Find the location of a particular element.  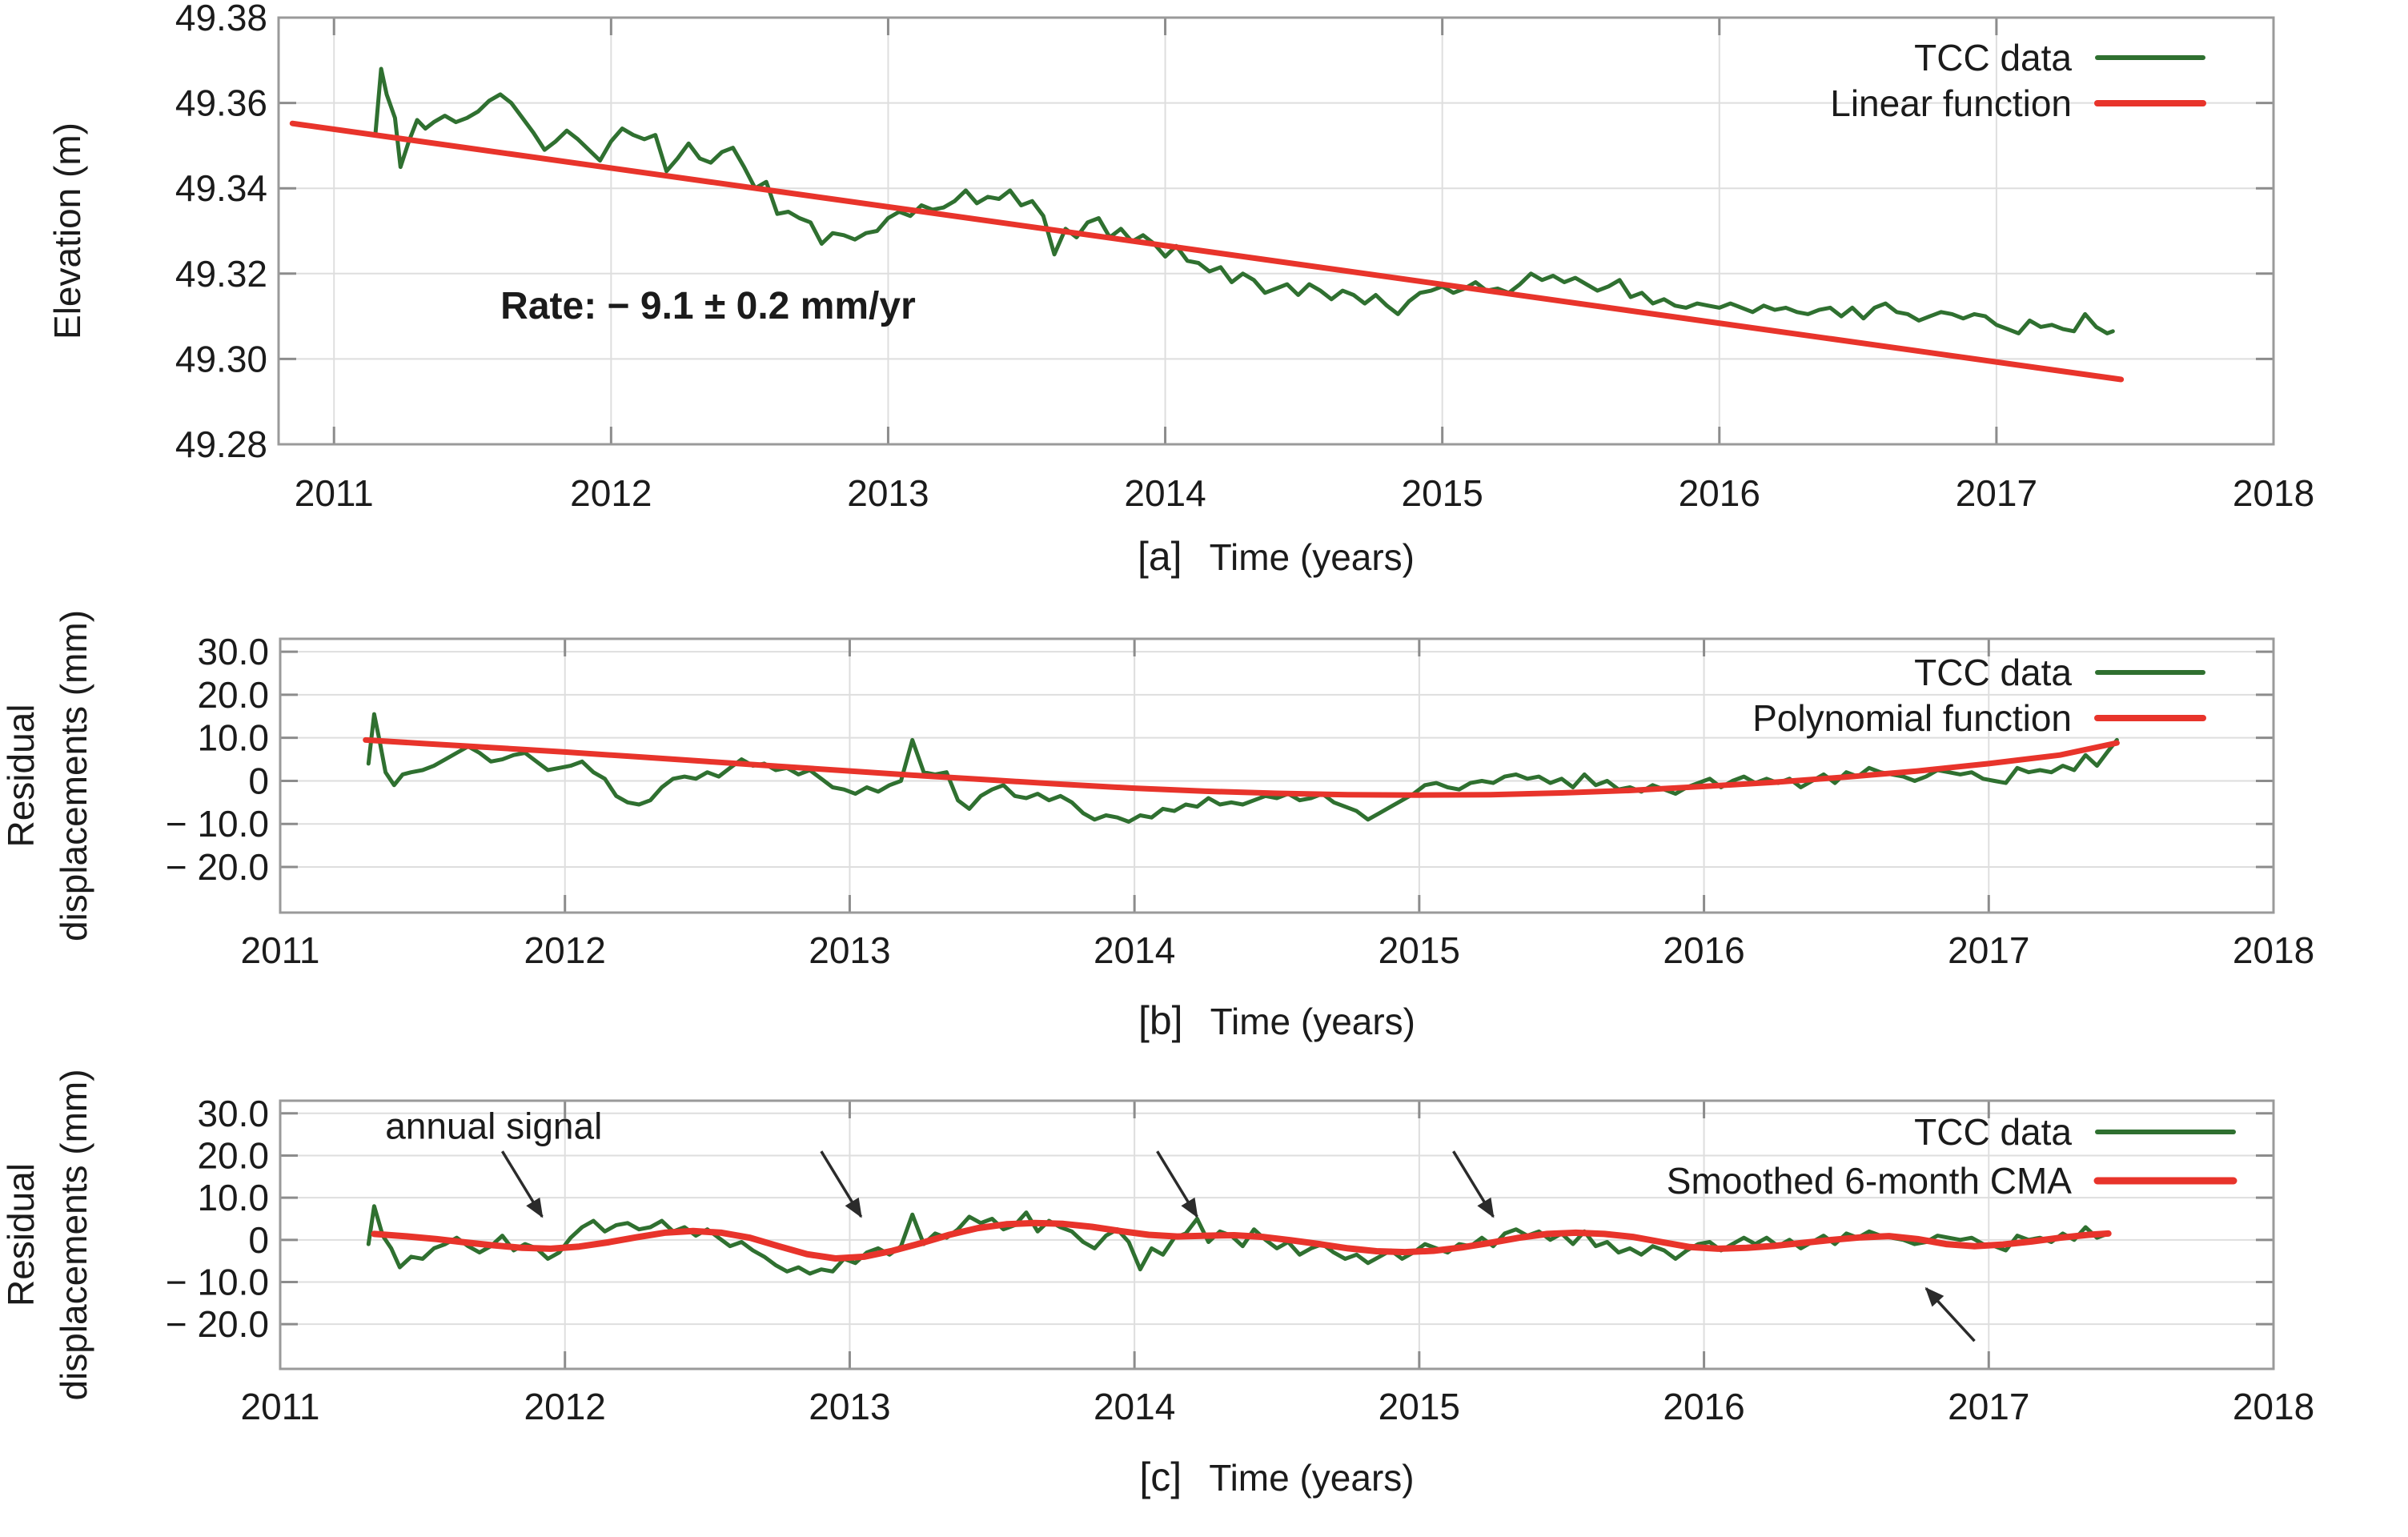

panel-caption: [a] Time (years) is located at coordinates (1276, 556).